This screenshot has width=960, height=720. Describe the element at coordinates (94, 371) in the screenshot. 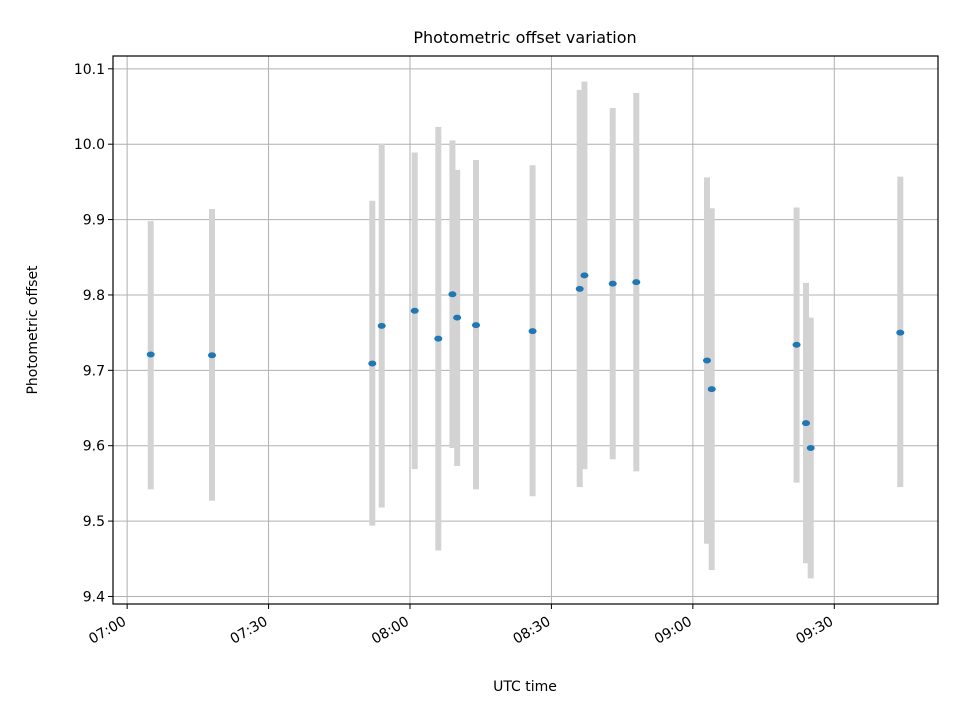

I see `y-tick-label: 9.7` at that location.